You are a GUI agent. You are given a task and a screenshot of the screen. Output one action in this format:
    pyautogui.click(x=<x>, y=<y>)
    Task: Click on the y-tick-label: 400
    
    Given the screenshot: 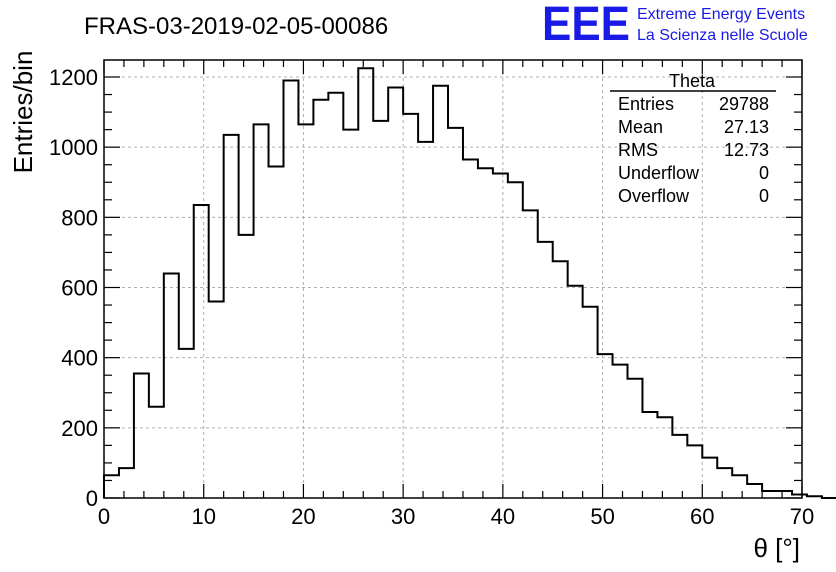 What is the action you would take?
    pyautogui.click(x=79, y=358)
    